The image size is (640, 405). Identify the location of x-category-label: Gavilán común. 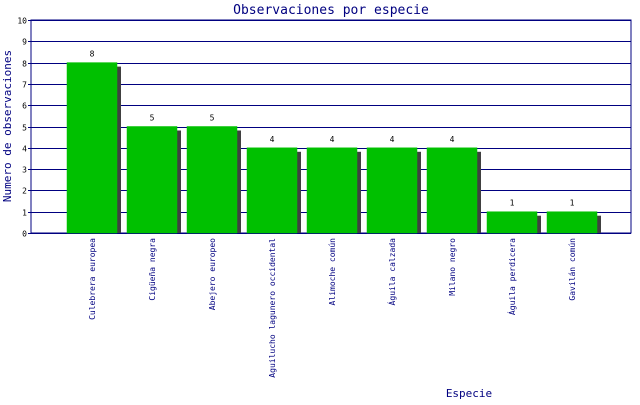
(572, 269).